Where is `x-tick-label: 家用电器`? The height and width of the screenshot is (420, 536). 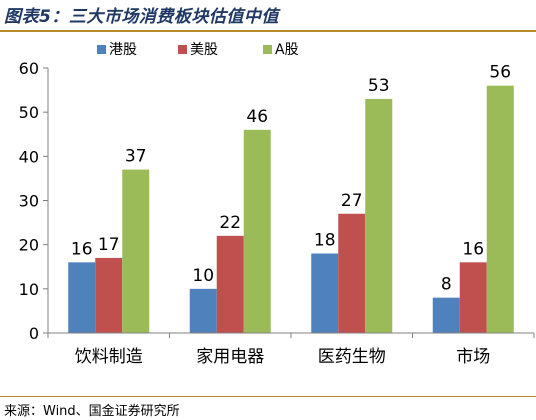
x-tick-label: 家用电器 is located at coordinates (230, 357).